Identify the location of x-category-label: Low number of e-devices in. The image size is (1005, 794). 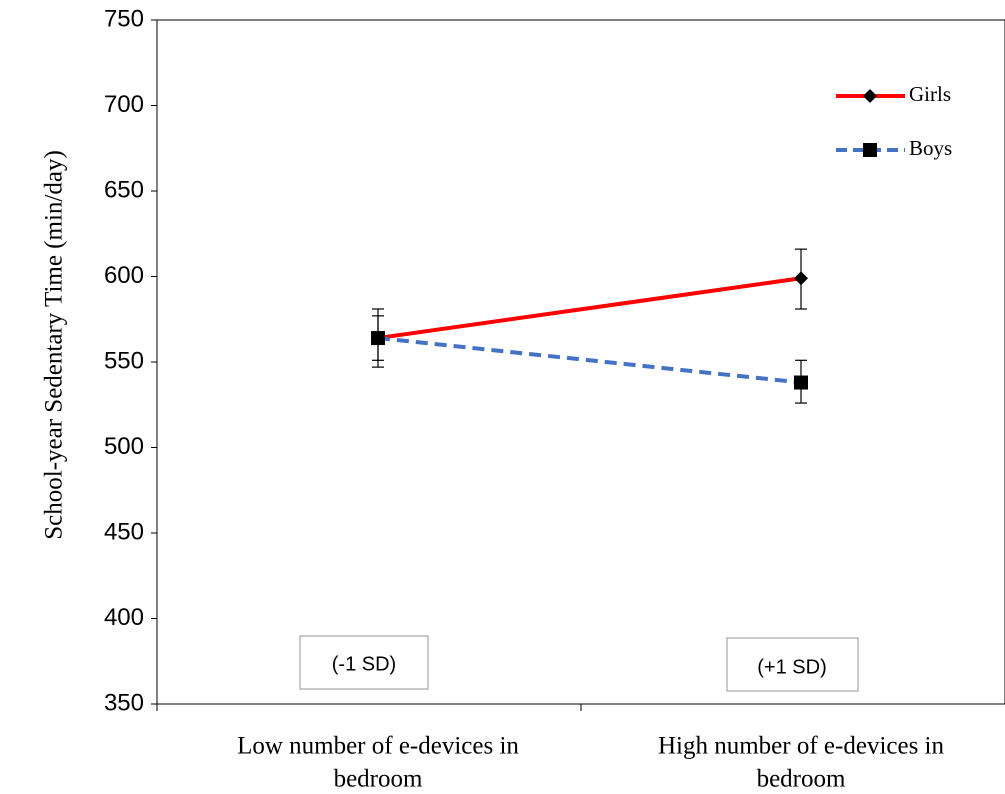
(378, 746).